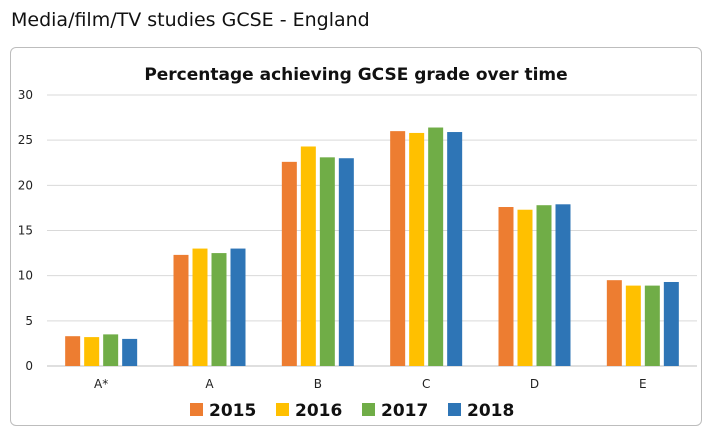 This screenshot has width=712, height=436. What do you see at coordinates (130, 352) in the screenshot?
I see `bar-2018-A*` at bounding box center [130, 352].